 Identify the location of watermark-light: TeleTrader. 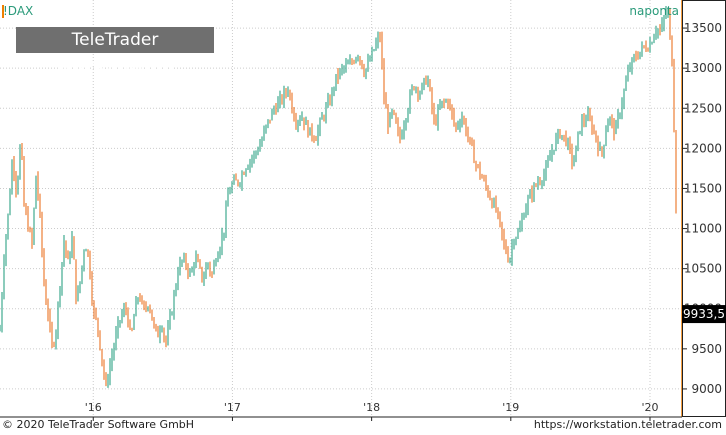
(115, 40).